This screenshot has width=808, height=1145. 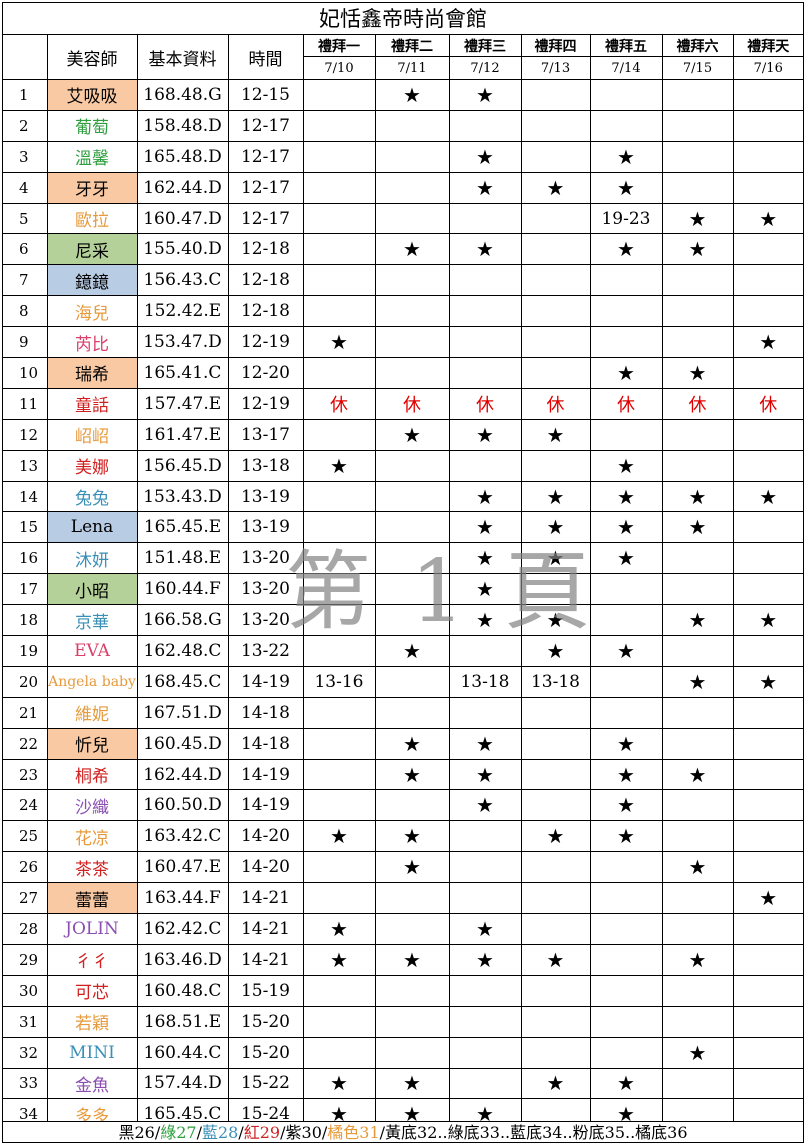 I want to click on row-number: 12, so click(x=25, y=434).